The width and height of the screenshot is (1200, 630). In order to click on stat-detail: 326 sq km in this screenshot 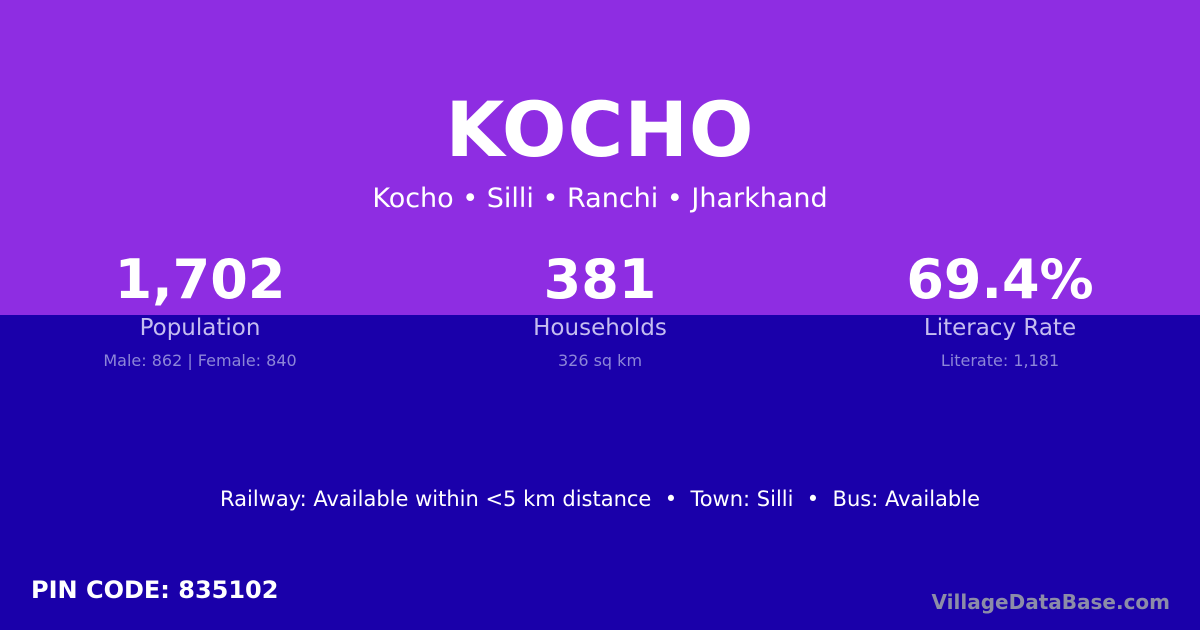, I will do `click(600, 360)`.